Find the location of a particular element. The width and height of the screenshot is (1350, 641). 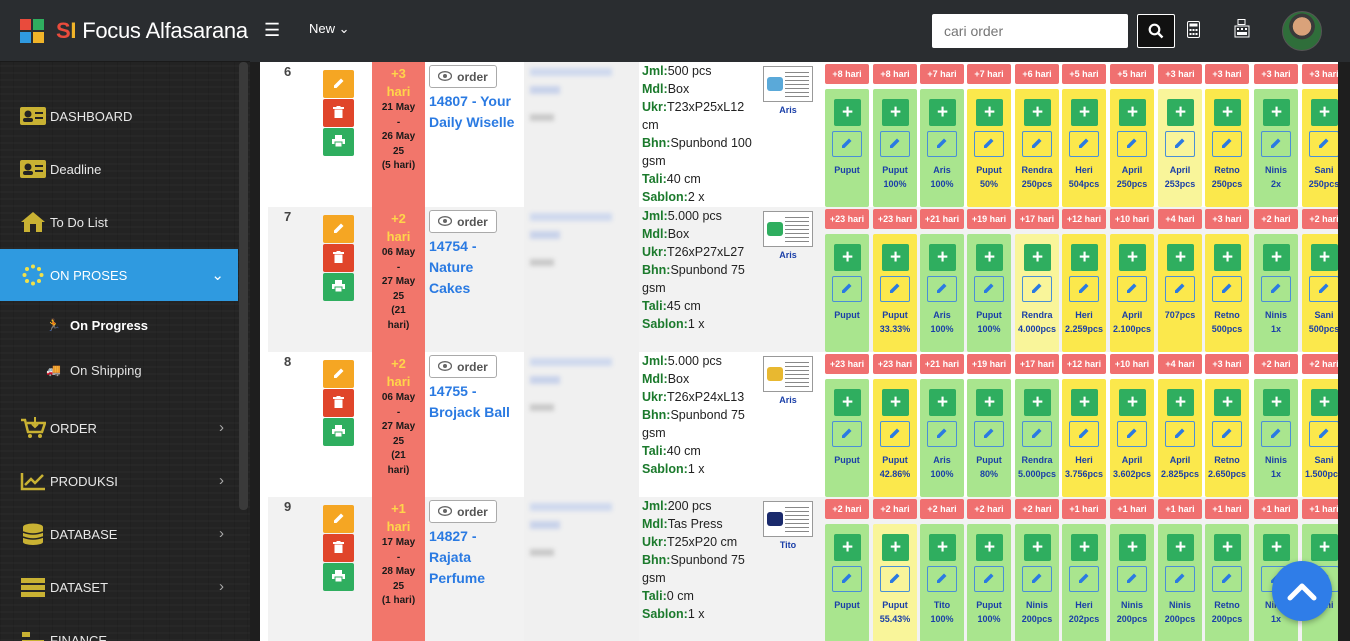

order-title-link: 14754 - Nature Cakes is located at coordinates (475, 267).